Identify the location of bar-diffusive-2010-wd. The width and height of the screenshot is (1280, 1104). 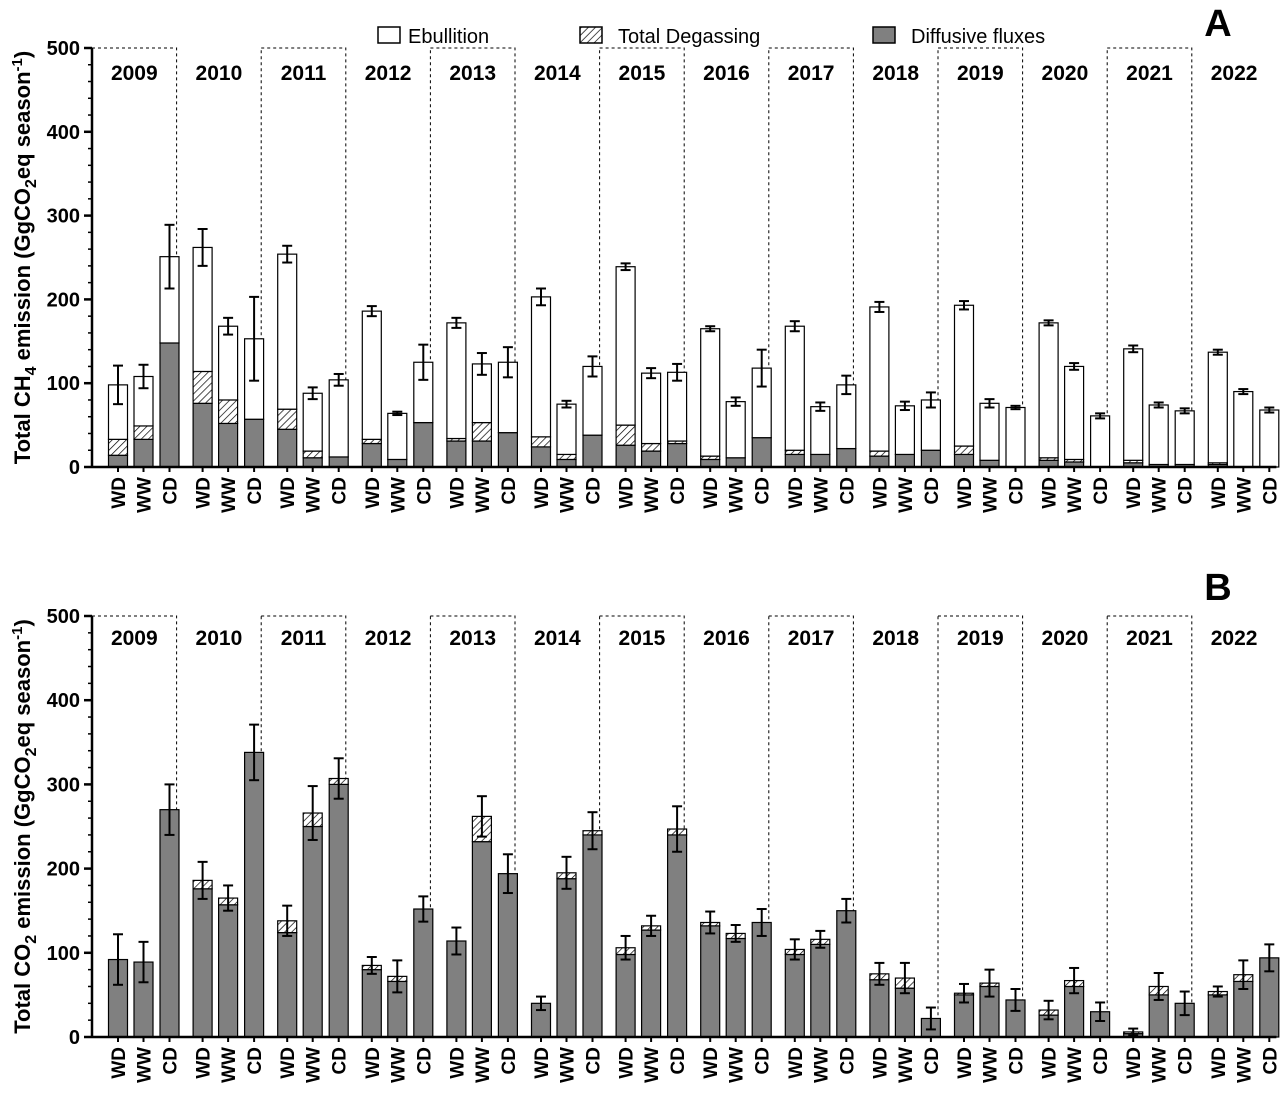
(202, 435).